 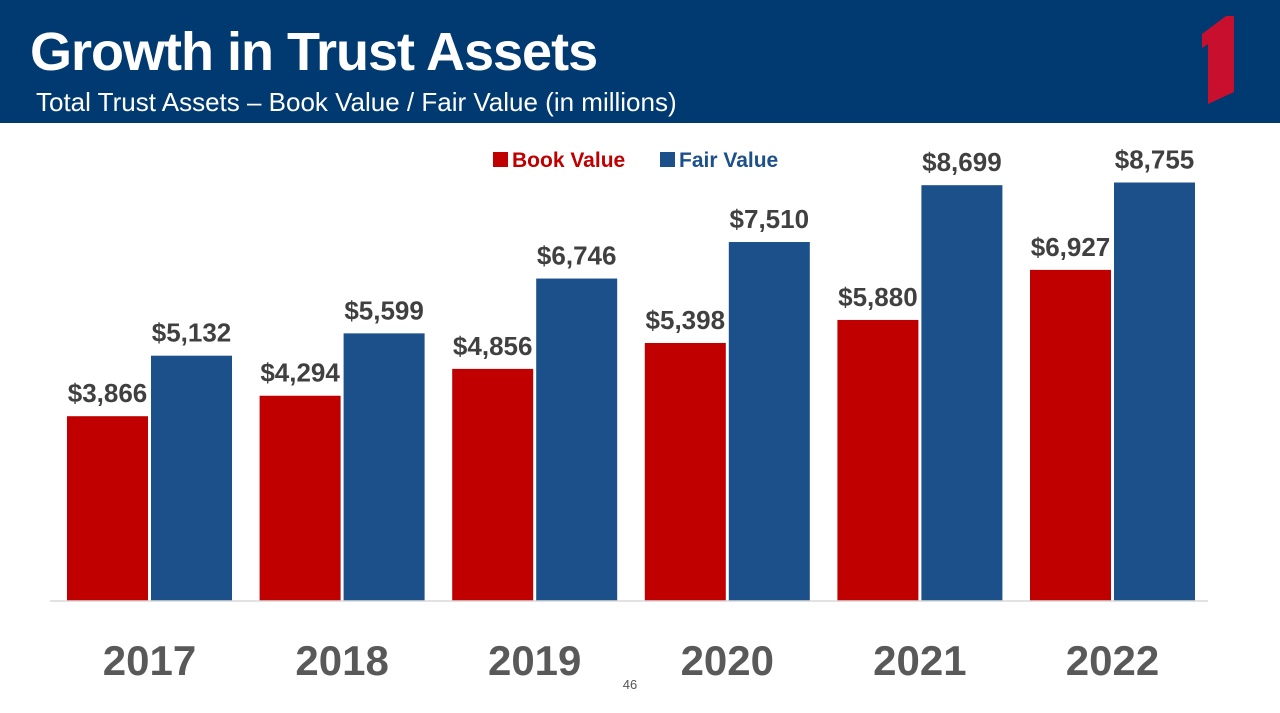 What do you see at coordinates (1155, 160) in the screenshot?
I see `data-label-fair-value-2022: $8,755` at bounding box center [1155, 160].